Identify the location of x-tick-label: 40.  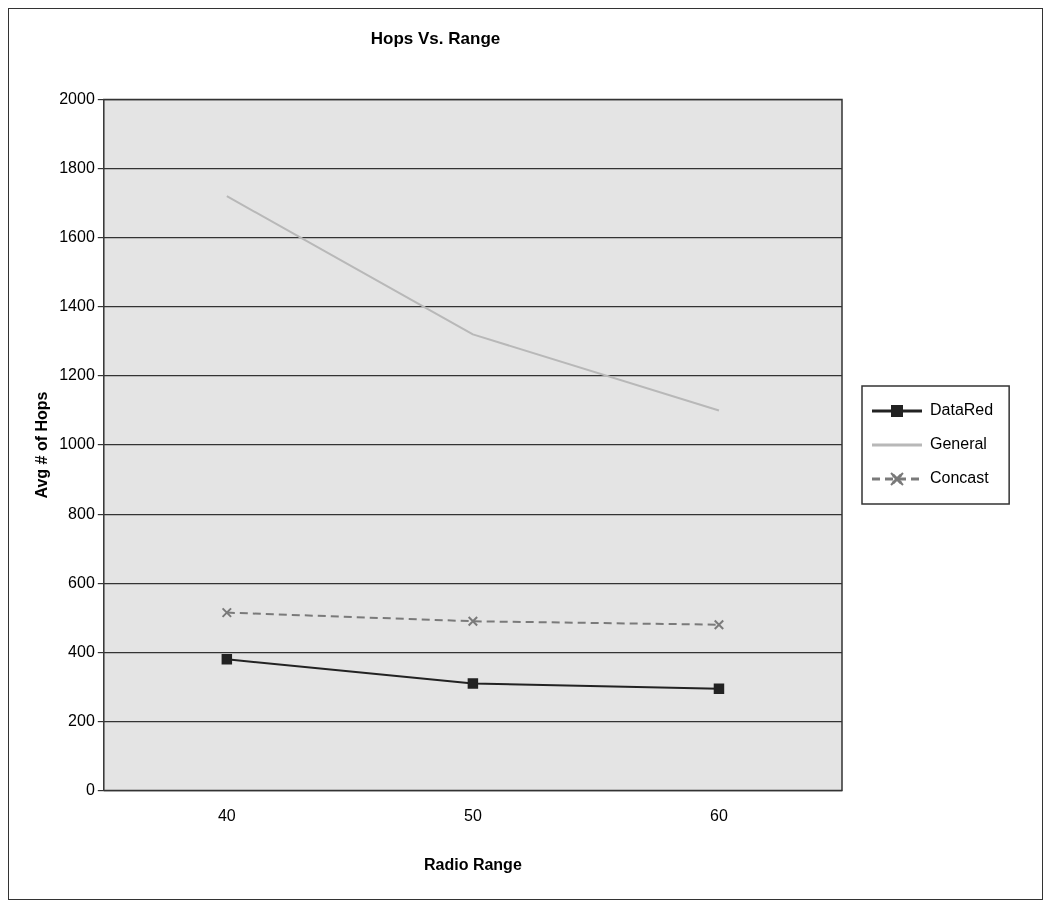
(226, 815).